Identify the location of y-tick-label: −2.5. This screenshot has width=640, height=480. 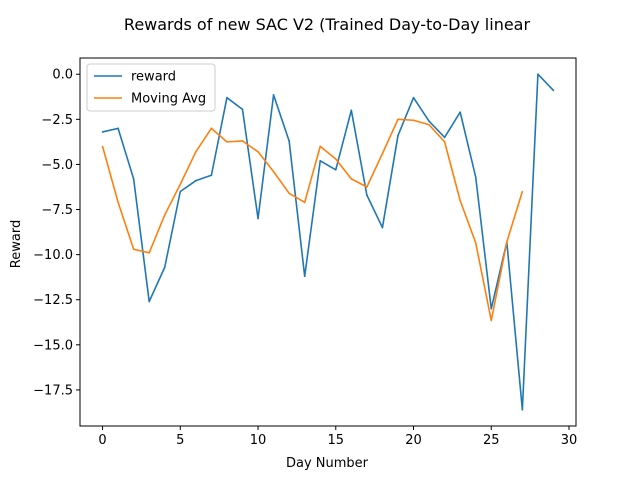
(57, 120).